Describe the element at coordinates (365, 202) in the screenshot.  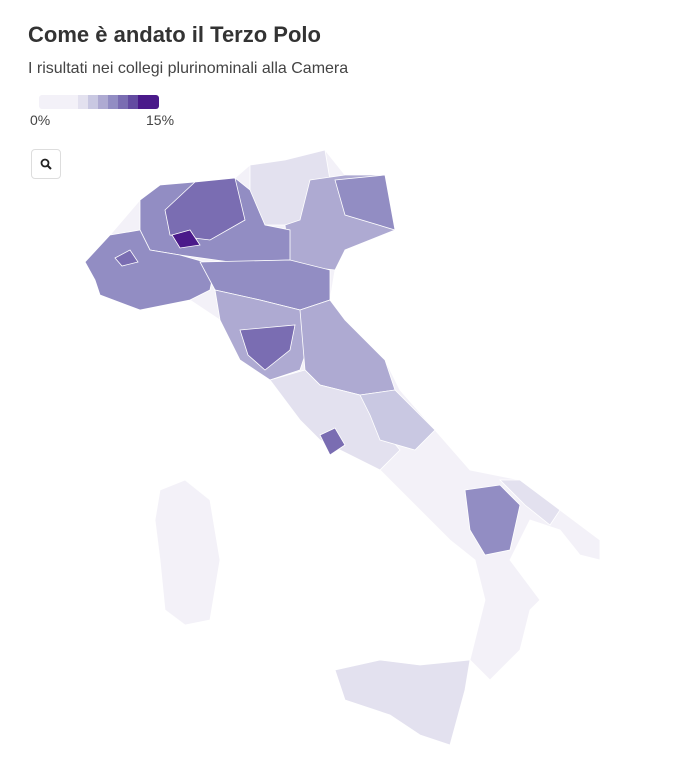
I see `region-friuli-collegio` at that location.